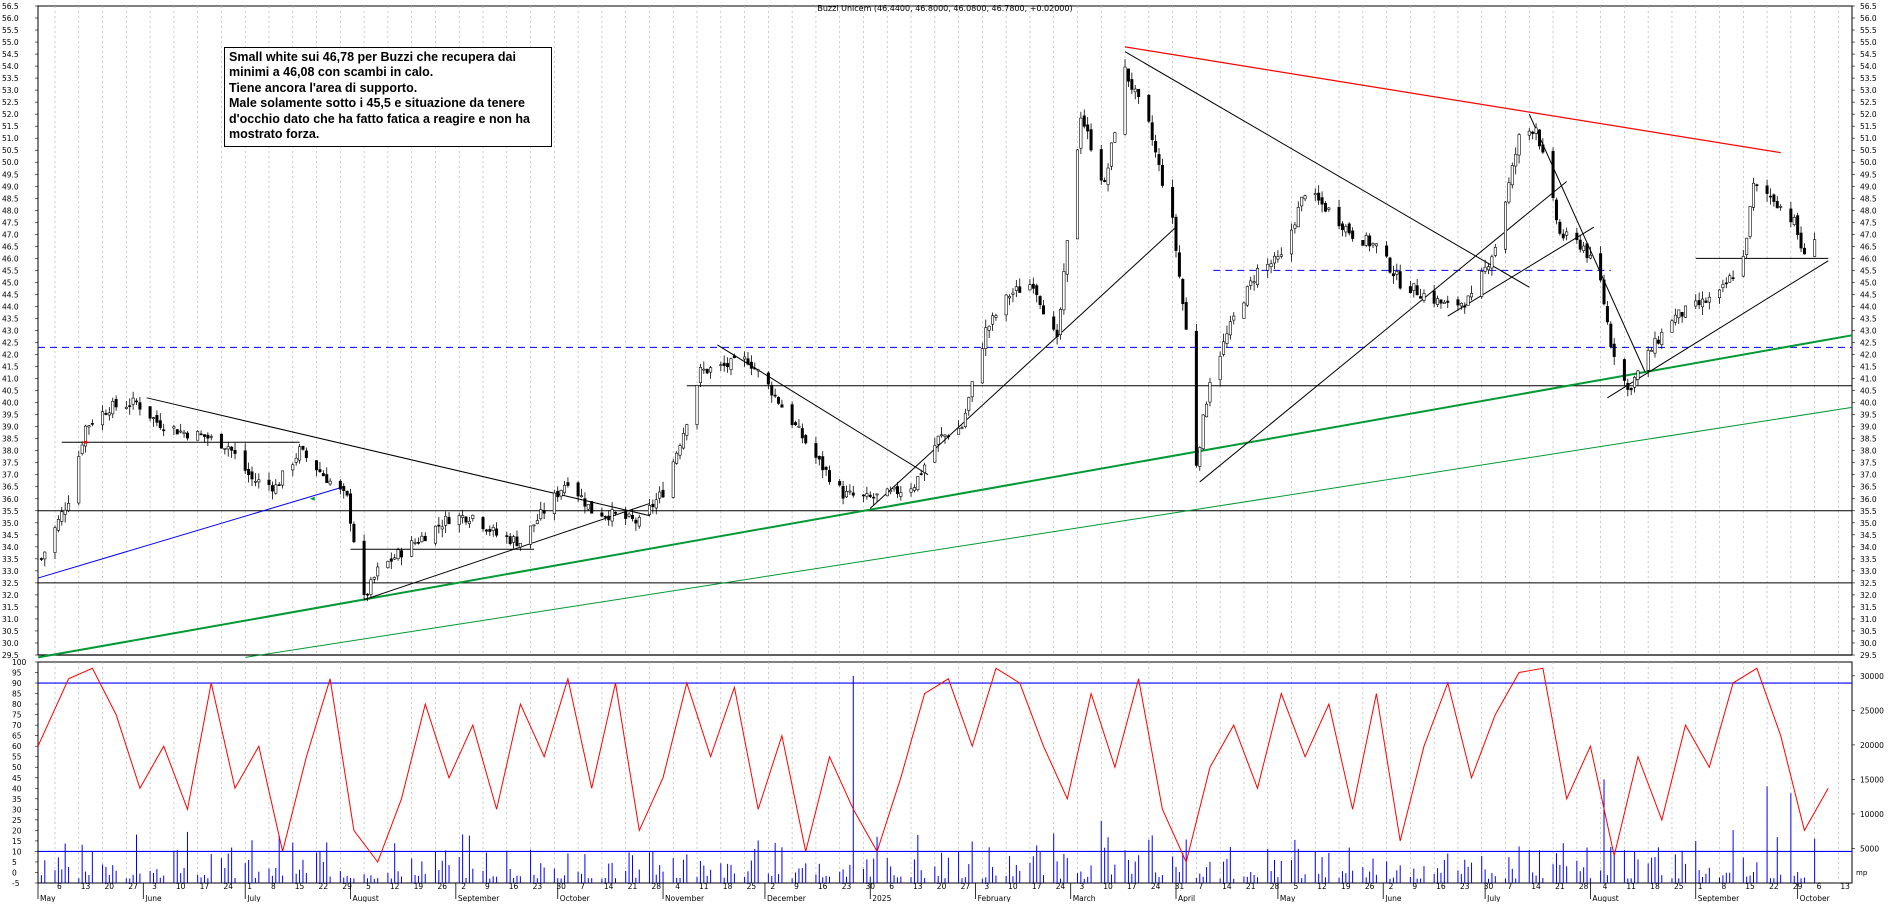 The image size is (1890, 907). I want to click on price-ytick-label-right: 34.5, so click(1868, 535).